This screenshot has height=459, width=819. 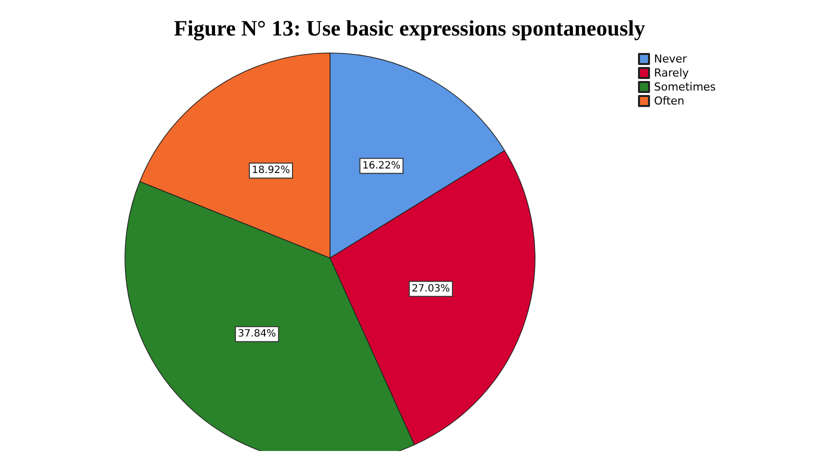 I want to click on chart-title: Figure N° 13: Use basic expressions spontaneously, so click(x=410, y=28).